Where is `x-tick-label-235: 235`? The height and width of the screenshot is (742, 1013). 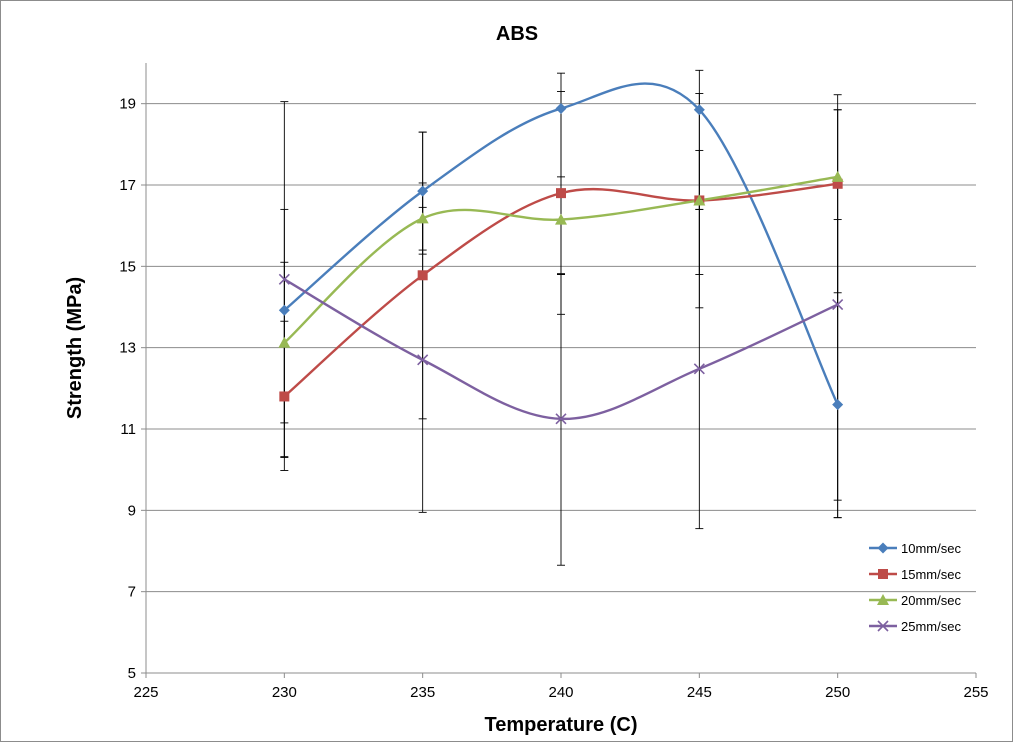 x-tick-label-235: 235 is located at coordinates (422, 692).